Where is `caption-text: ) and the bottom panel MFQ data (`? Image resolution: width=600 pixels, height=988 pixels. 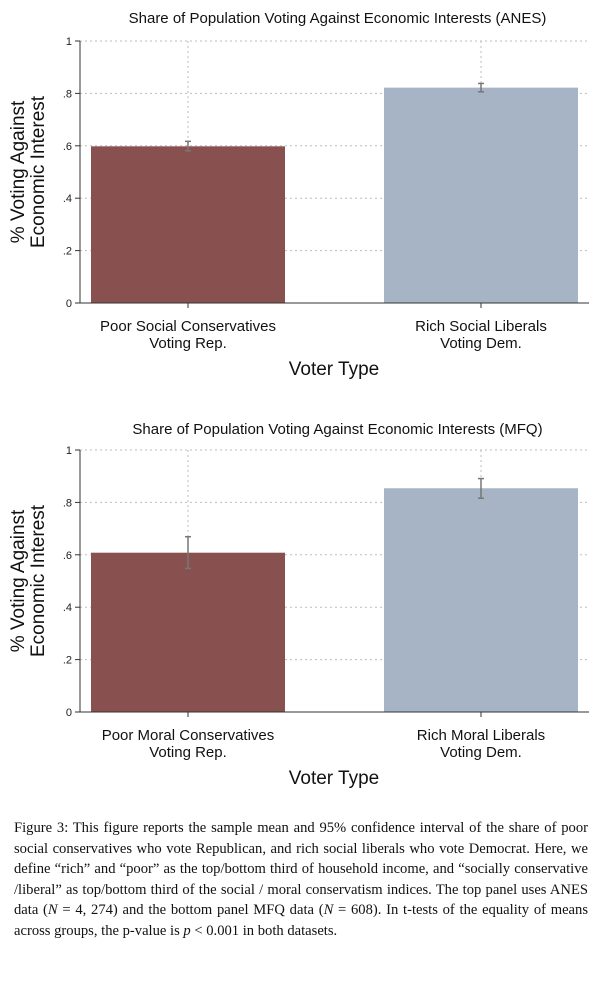
caption-text: ) and the bottom panel MFQ data ( is located at coordinates (218, 910).